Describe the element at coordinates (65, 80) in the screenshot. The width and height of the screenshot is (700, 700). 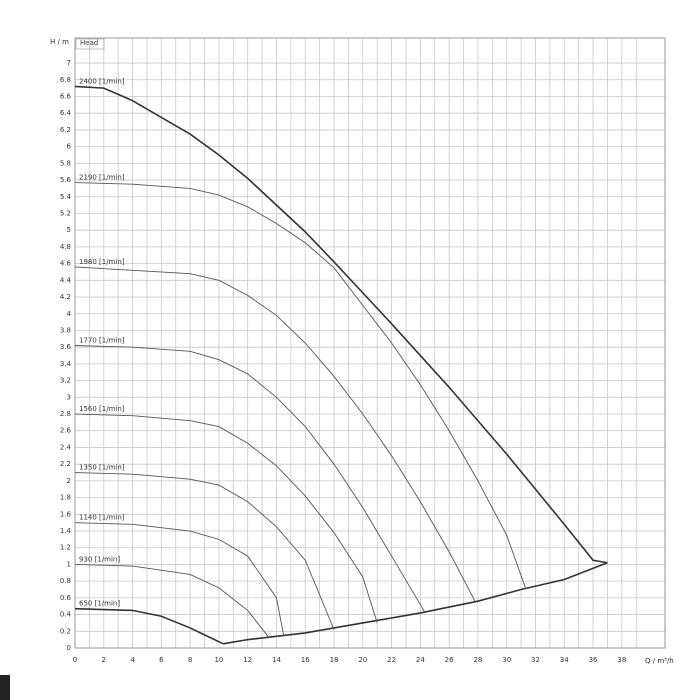
I see `y-tick-label: 6.8` at that location.